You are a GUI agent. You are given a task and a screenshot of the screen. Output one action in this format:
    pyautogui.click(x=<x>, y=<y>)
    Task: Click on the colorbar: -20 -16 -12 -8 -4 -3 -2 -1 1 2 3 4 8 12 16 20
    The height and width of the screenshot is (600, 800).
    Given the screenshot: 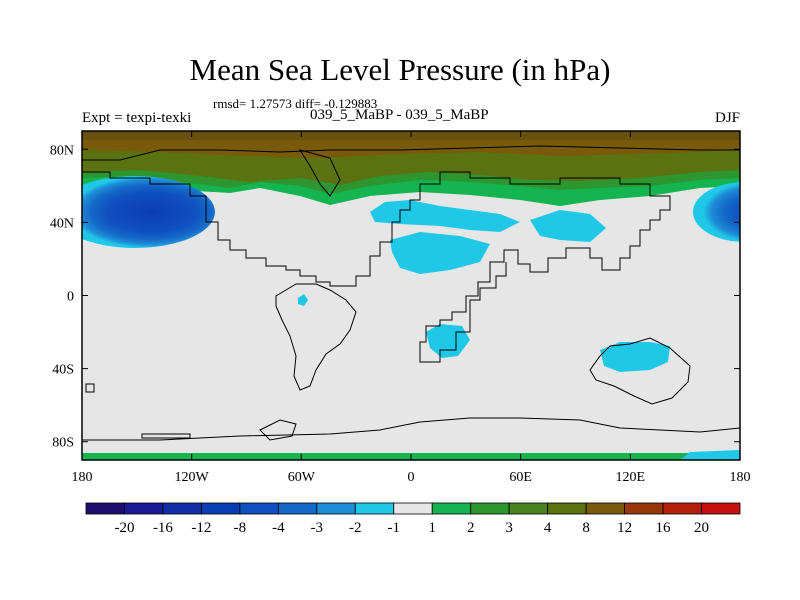 What is the action you would take?
    pyautogui.click(x=413, y=519)
    